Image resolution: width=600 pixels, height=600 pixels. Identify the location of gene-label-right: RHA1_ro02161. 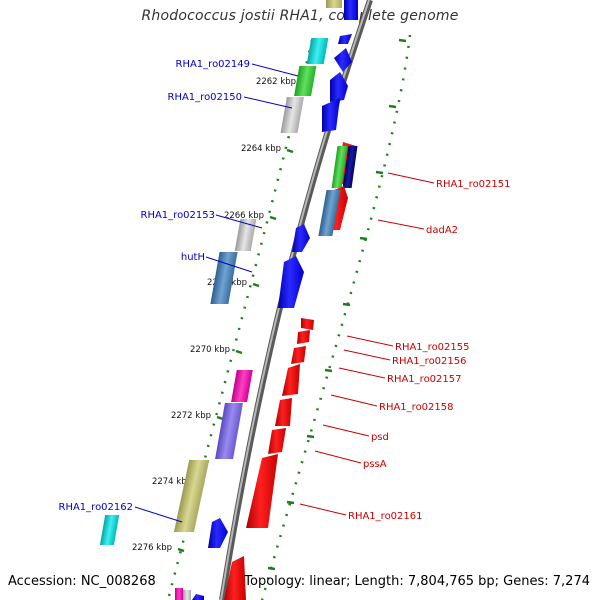
(385, 516).